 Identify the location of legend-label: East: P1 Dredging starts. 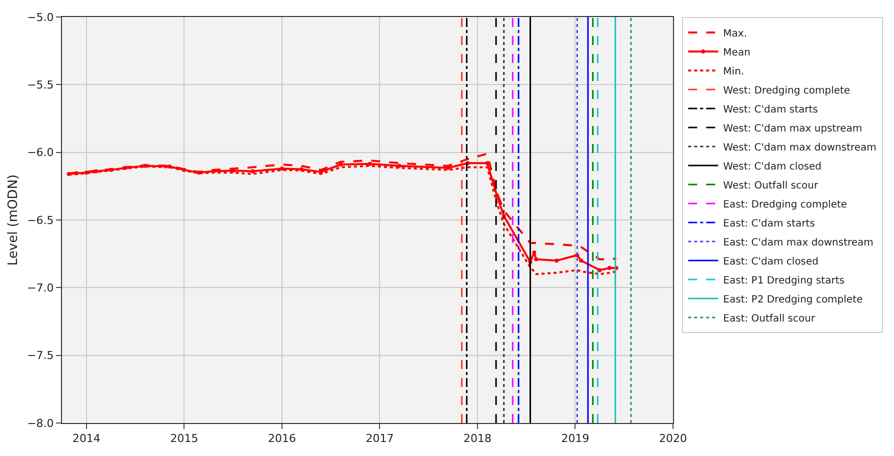
(783, 280).